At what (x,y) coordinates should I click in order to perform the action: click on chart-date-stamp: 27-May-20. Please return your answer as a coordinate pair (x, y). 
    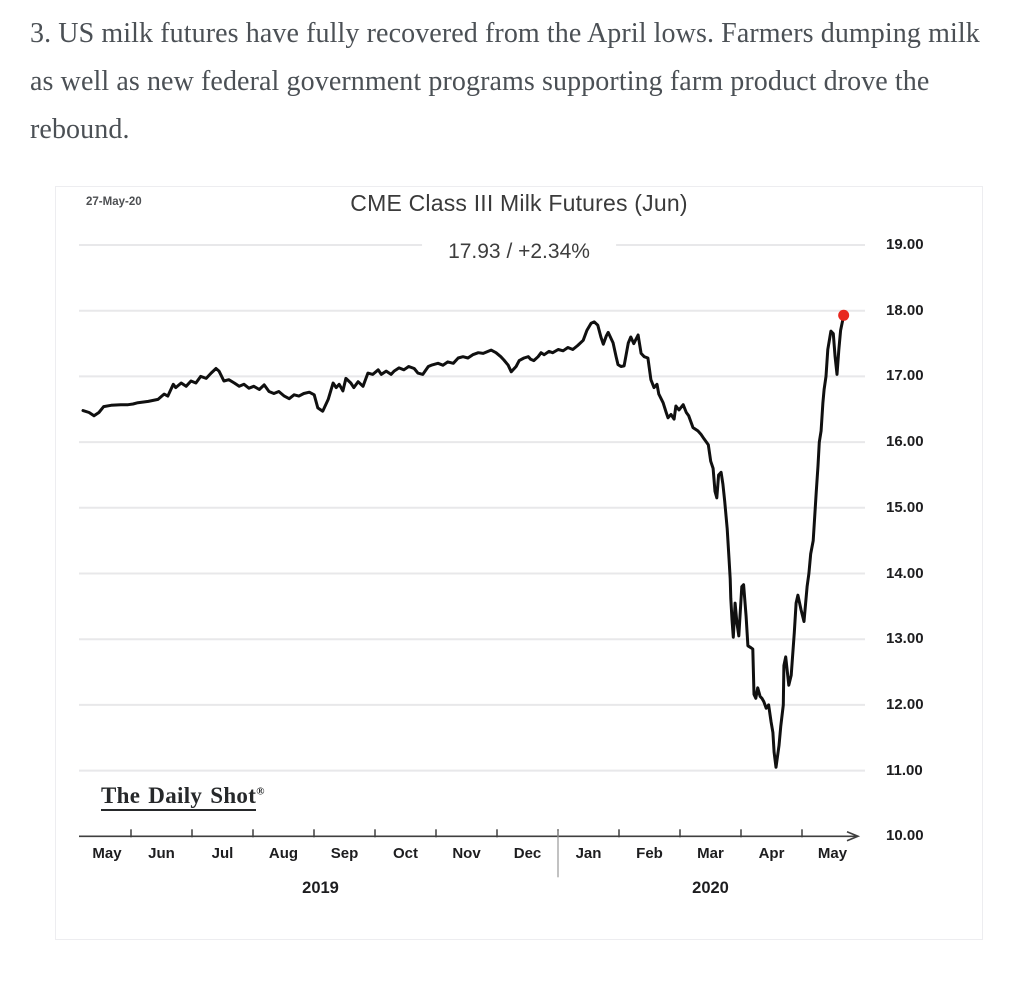
    Looking at the image, I should click on (114, 202).